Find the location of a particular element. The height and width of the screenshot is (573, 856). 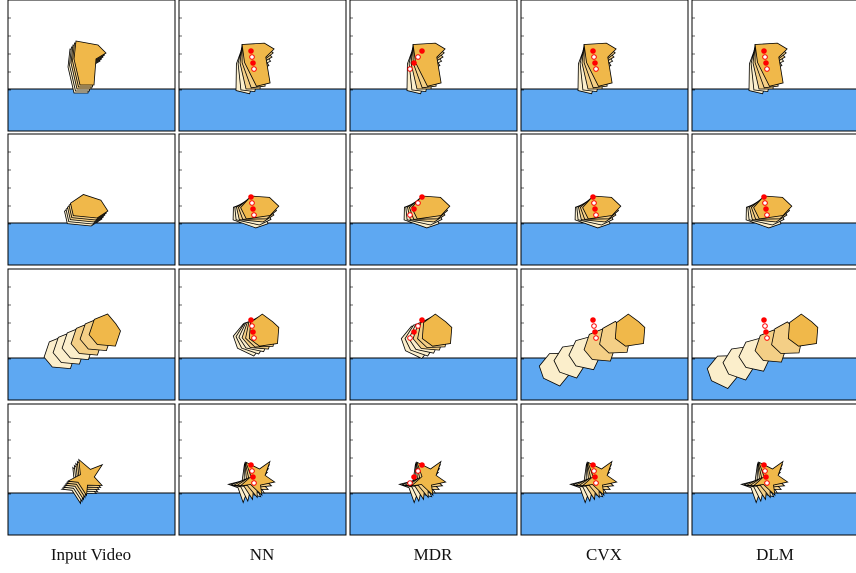

column-label: Input Video is located at coordinates (91, 554).